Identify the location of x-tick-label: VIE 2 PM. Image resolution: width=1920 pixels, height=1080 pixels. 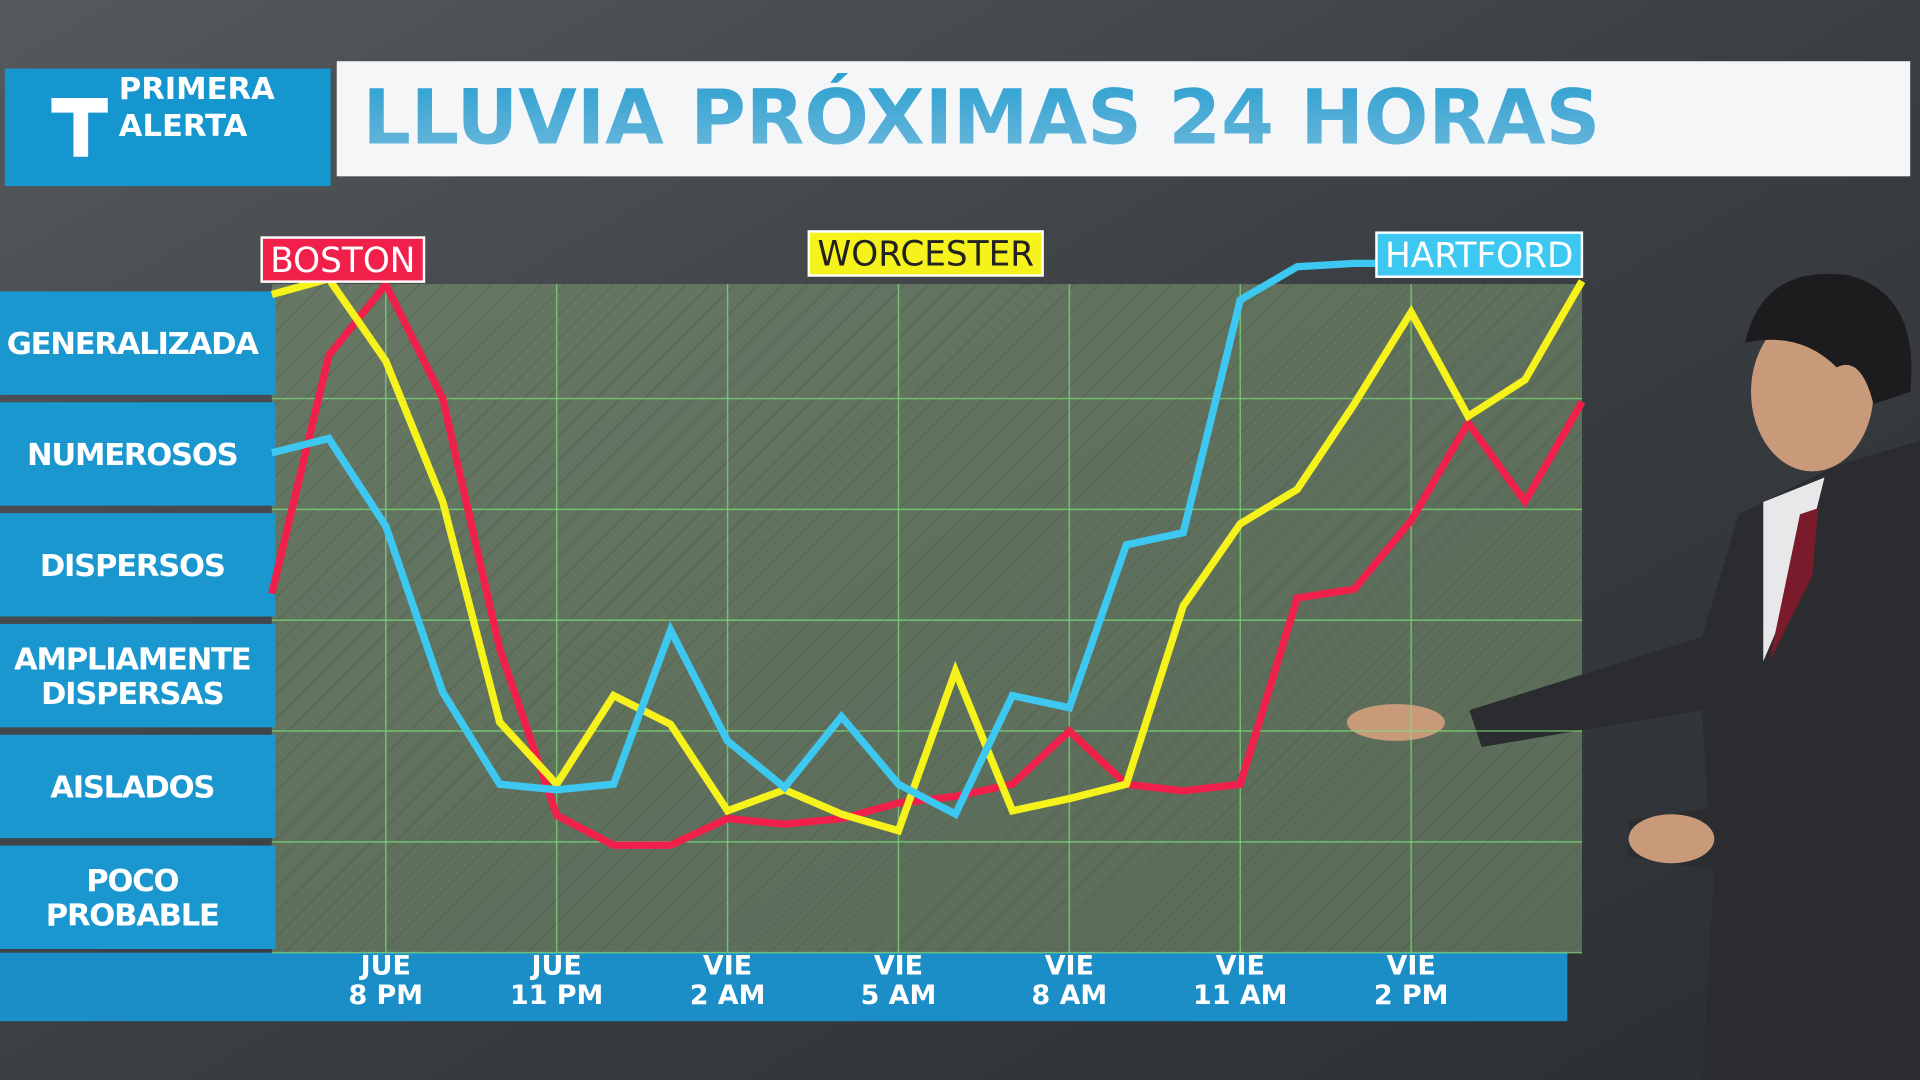
(1411, 981).